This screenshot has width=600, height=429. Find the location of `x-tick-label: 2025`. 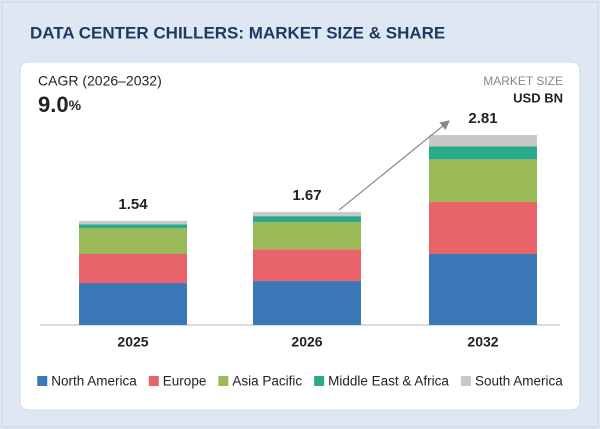

x-tick-label: 2025 is located at coordinates (132, 342).